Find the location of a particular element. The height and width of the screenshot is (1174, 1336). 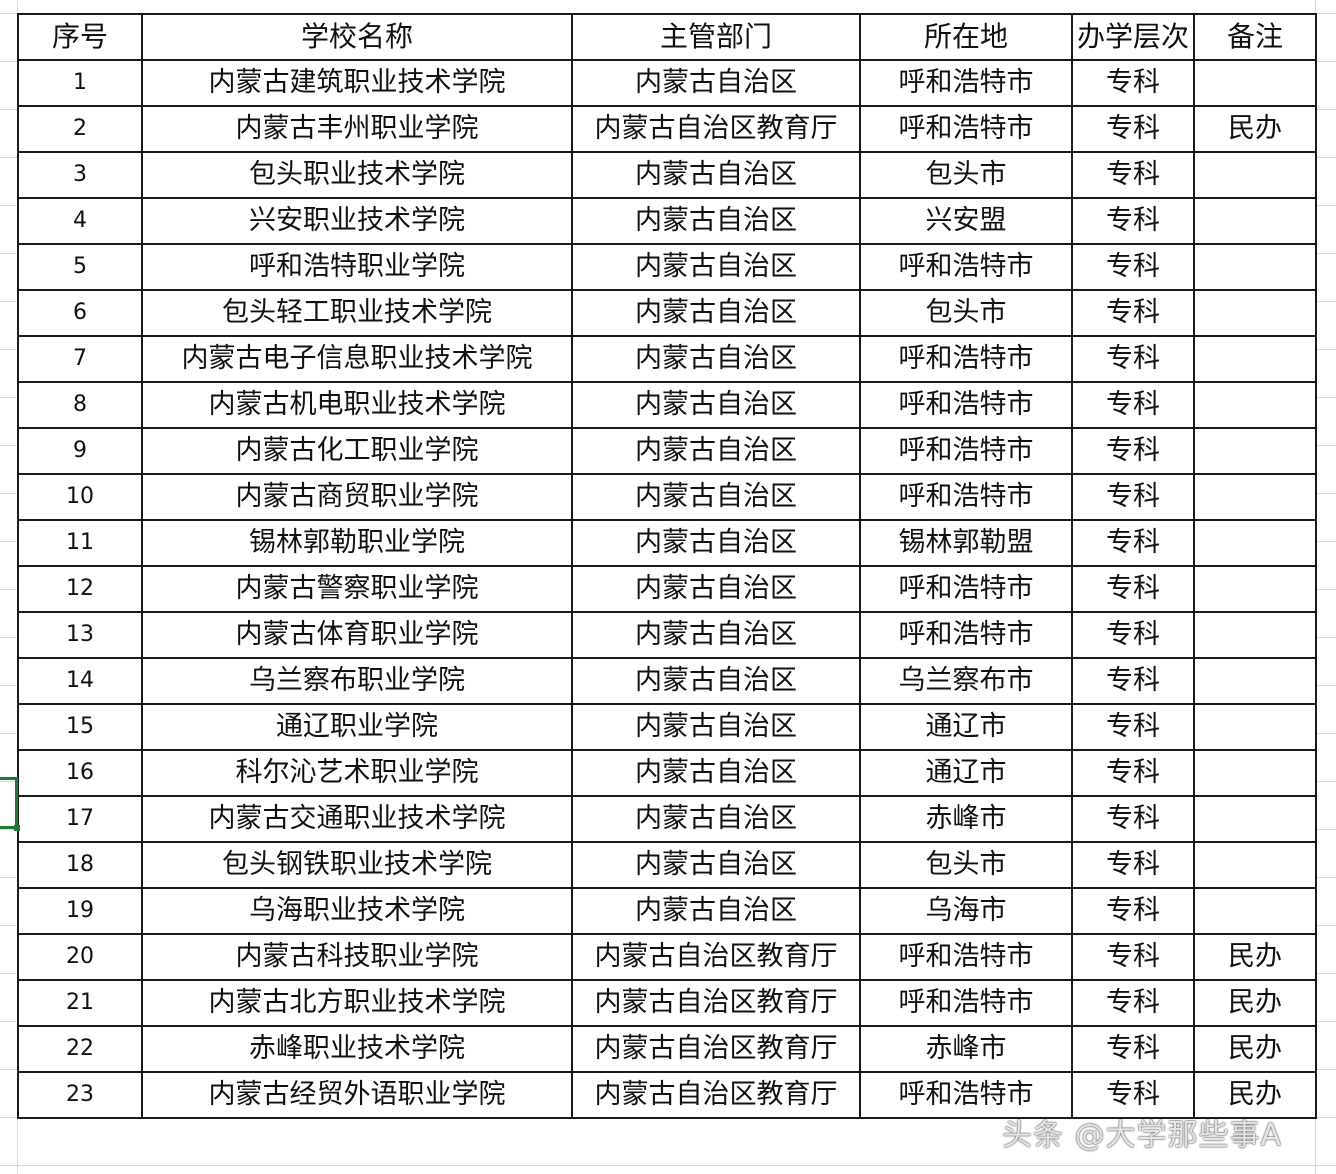

cell-school-name: 科尔沁艺术职业学院 is located at coordinates (357, 773).